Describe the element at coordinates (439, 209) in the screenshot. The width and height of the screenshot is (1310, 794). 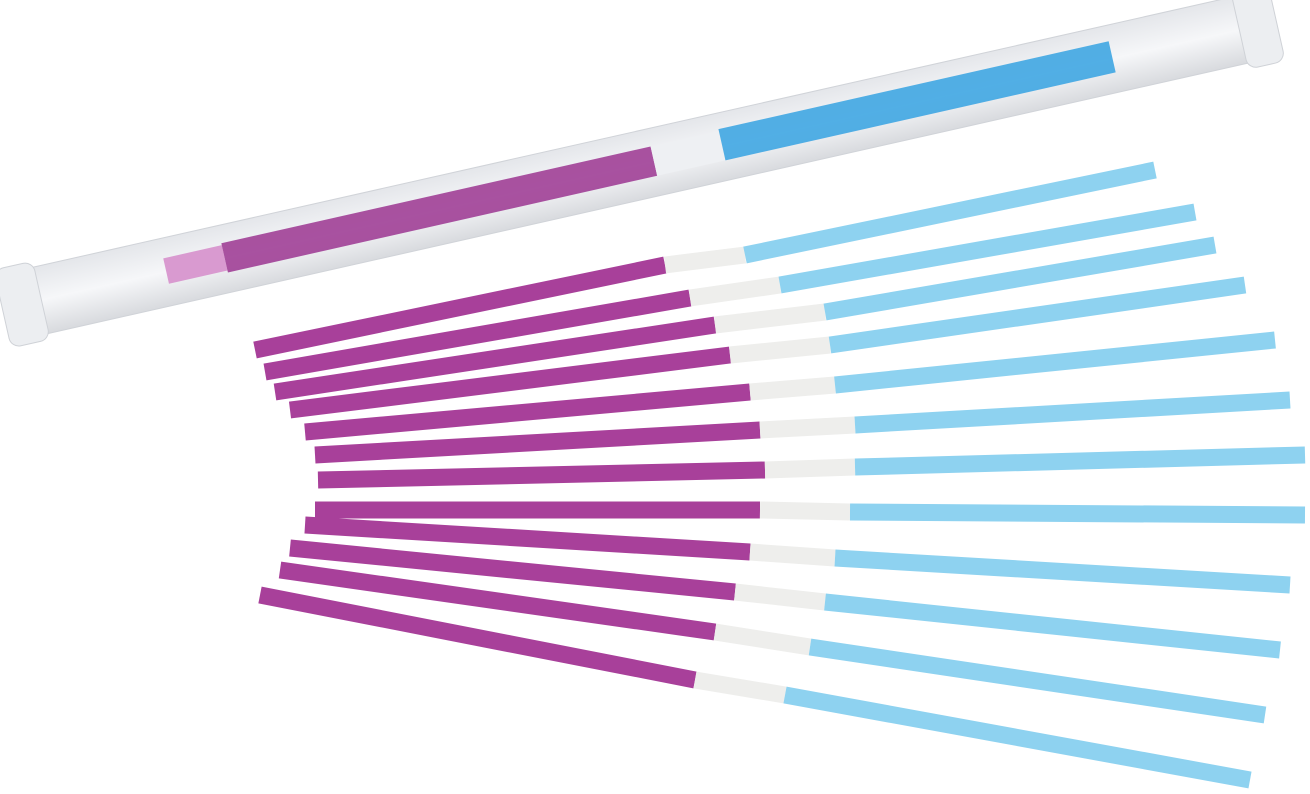
I see `tube-strip-purple` at that location.